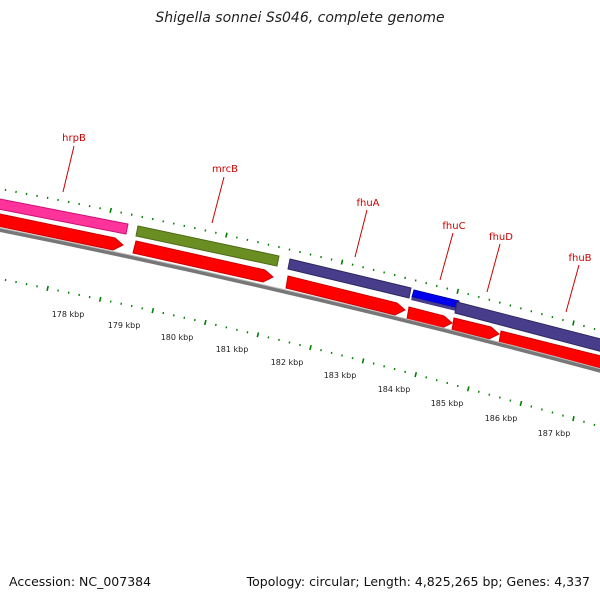 The height and width of the screenshot is (600, 600). I want to click on gene-label-fhuA: fhuA, so click(367, 203).